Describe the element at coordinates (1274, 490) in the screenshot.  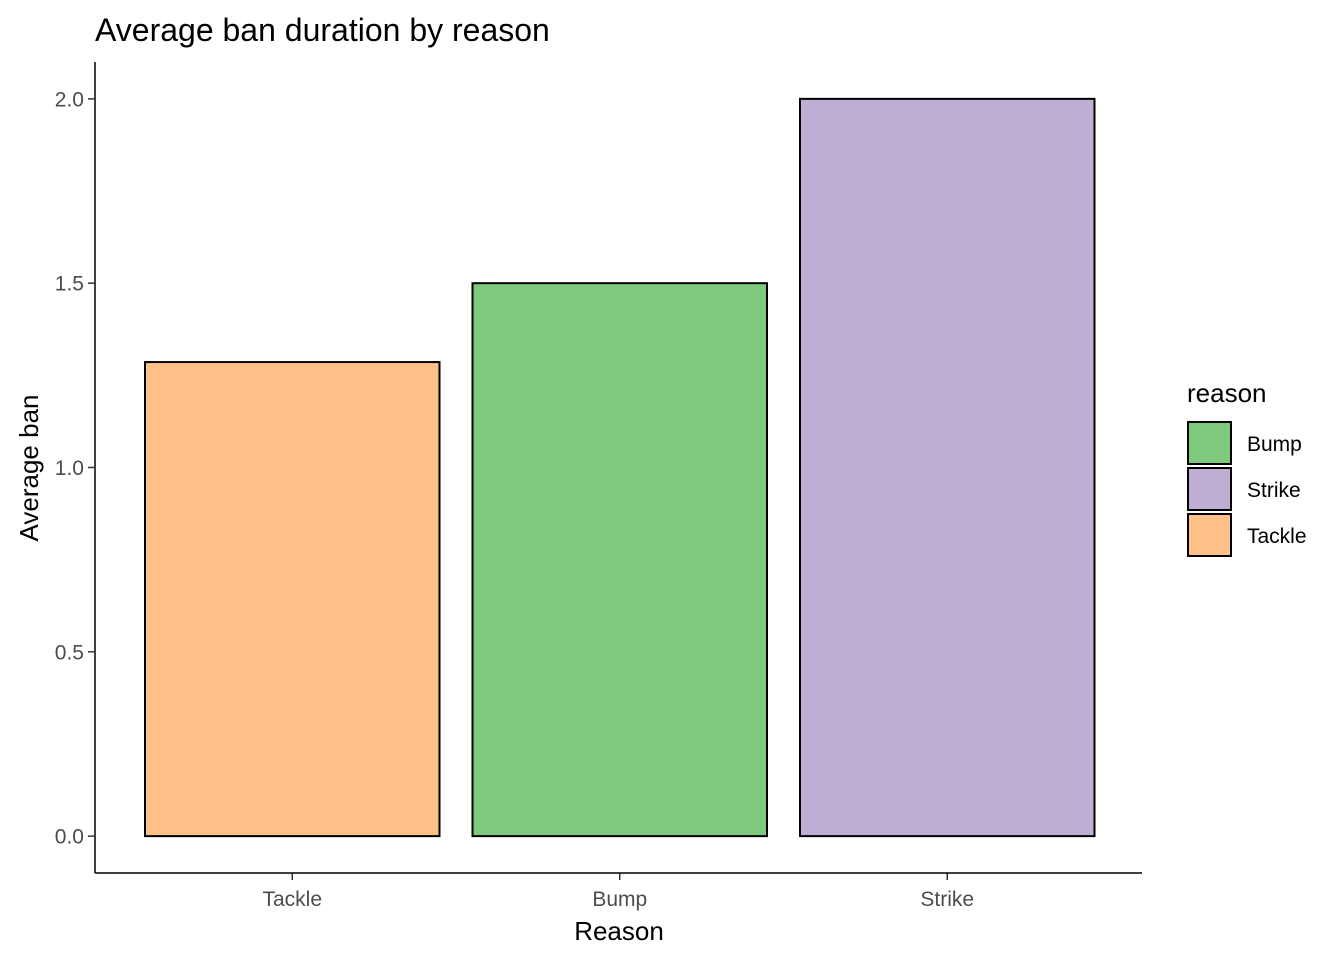
I see `legend-label-strike: Strike` at that location.